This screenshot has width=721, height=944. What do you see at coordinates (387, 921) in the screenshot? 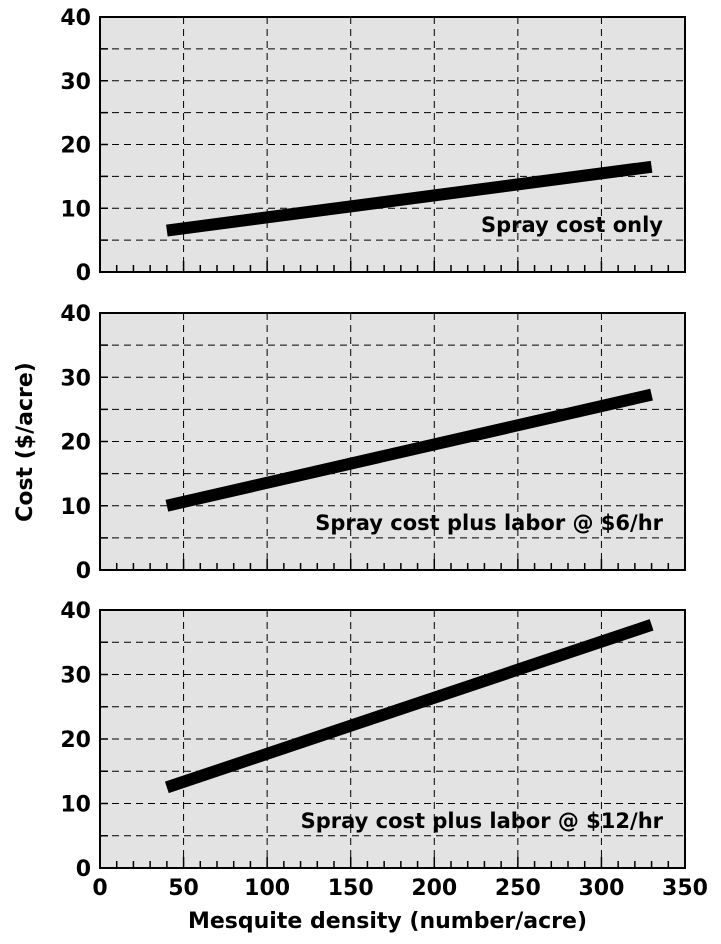
I see `x-axis-title: Mesquite density (number/acre)` at bounding box center [387, 921].